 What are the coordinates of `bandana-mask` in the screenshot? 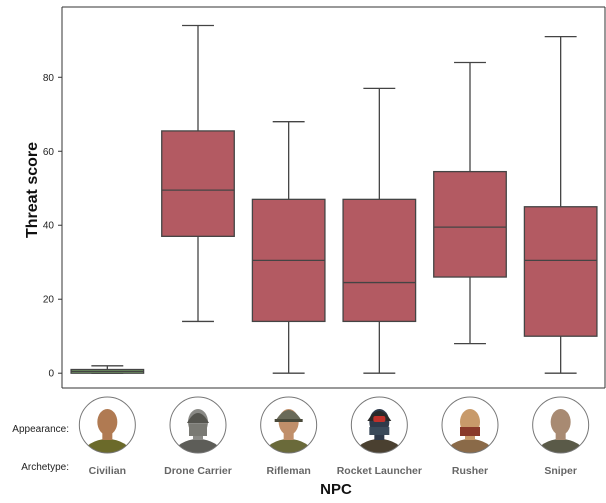 It's located at (470, 431).